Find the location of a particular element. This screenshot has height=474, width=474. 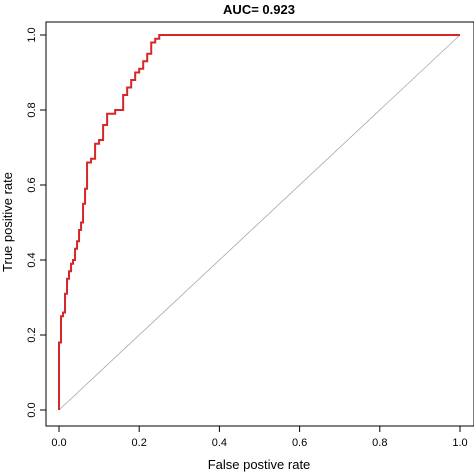

y-axis: 0.0 0.2 0.4 0.6 0.8 1.0 is located at coordinates (36, 222).